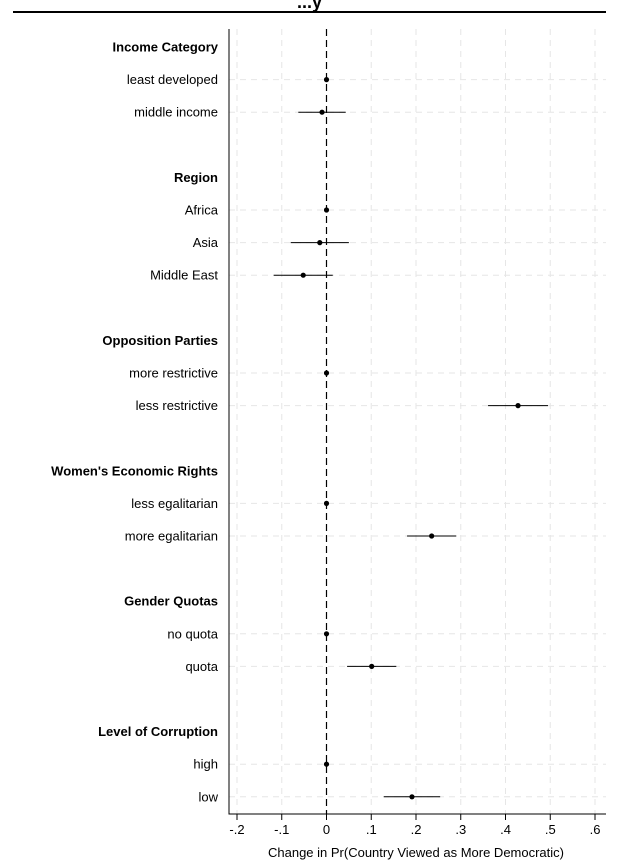  I want to click on category-label: less restrictive, so click(177, 405).